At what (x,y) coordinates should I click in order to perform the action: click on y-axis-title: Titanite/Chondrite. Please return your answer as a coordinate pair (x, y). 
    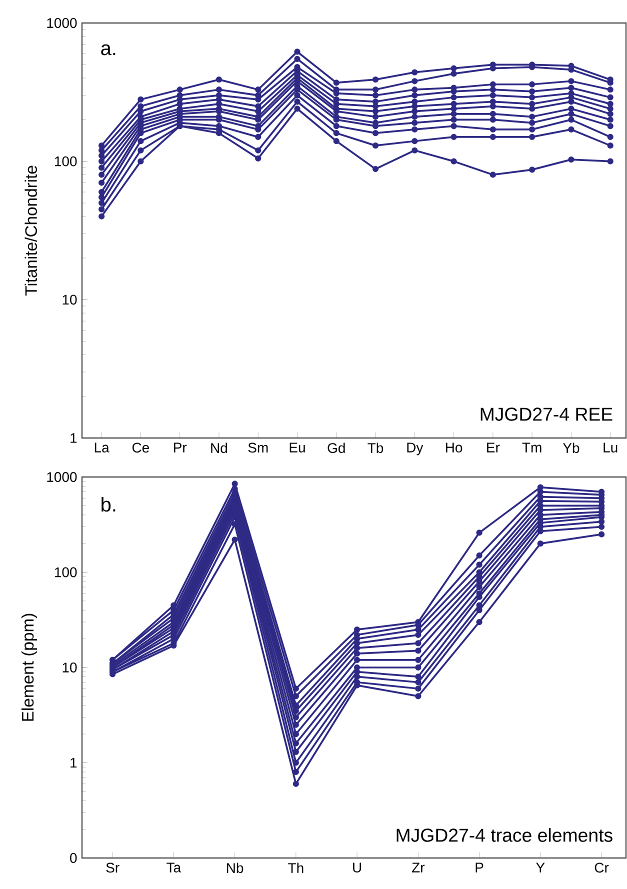
    Looking at the image, I should click on (30, 231).